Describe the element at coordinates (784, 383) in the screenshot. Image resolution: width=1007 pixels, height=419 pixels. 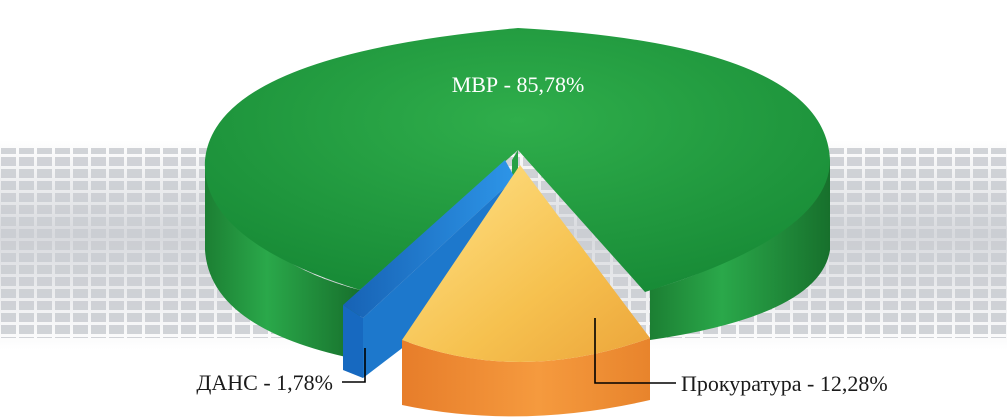
I see `label-prokuratura: Прокуратура - 12,28%` at that location.